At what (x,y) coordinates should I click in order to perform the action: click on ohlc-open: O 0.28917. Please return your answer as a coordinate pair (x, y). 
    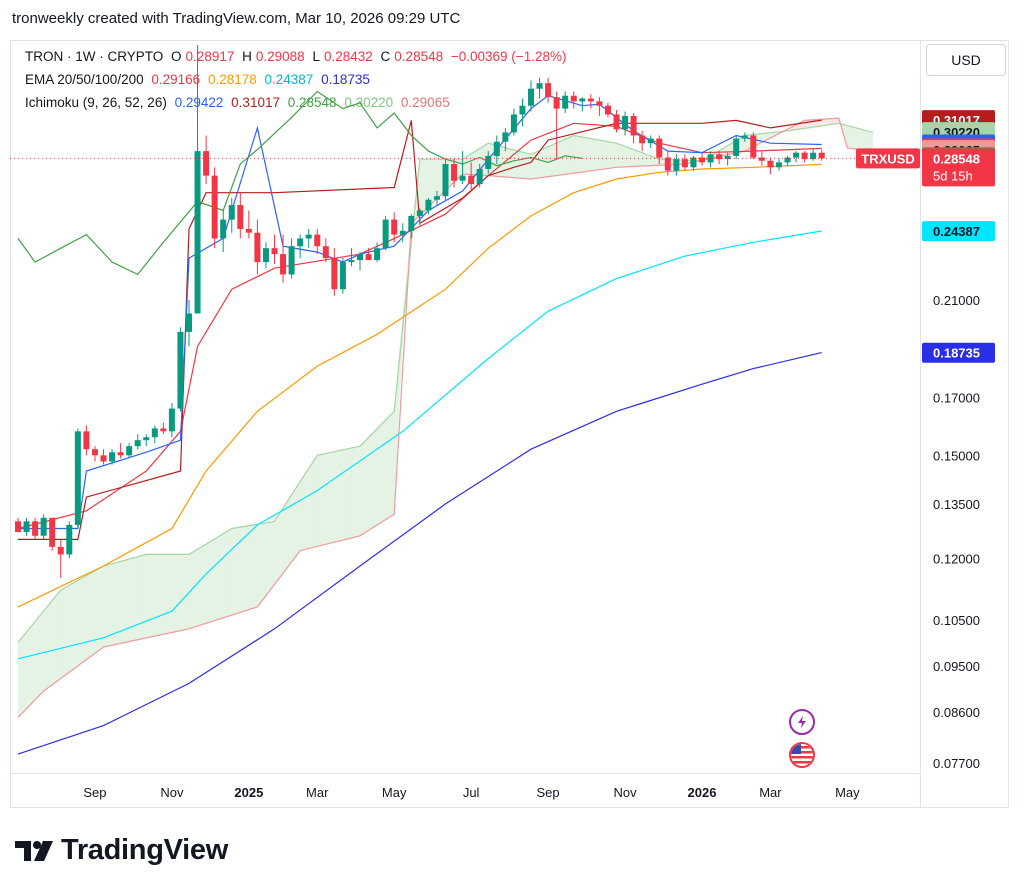
    Looking at the image, I should click on (203, 56).